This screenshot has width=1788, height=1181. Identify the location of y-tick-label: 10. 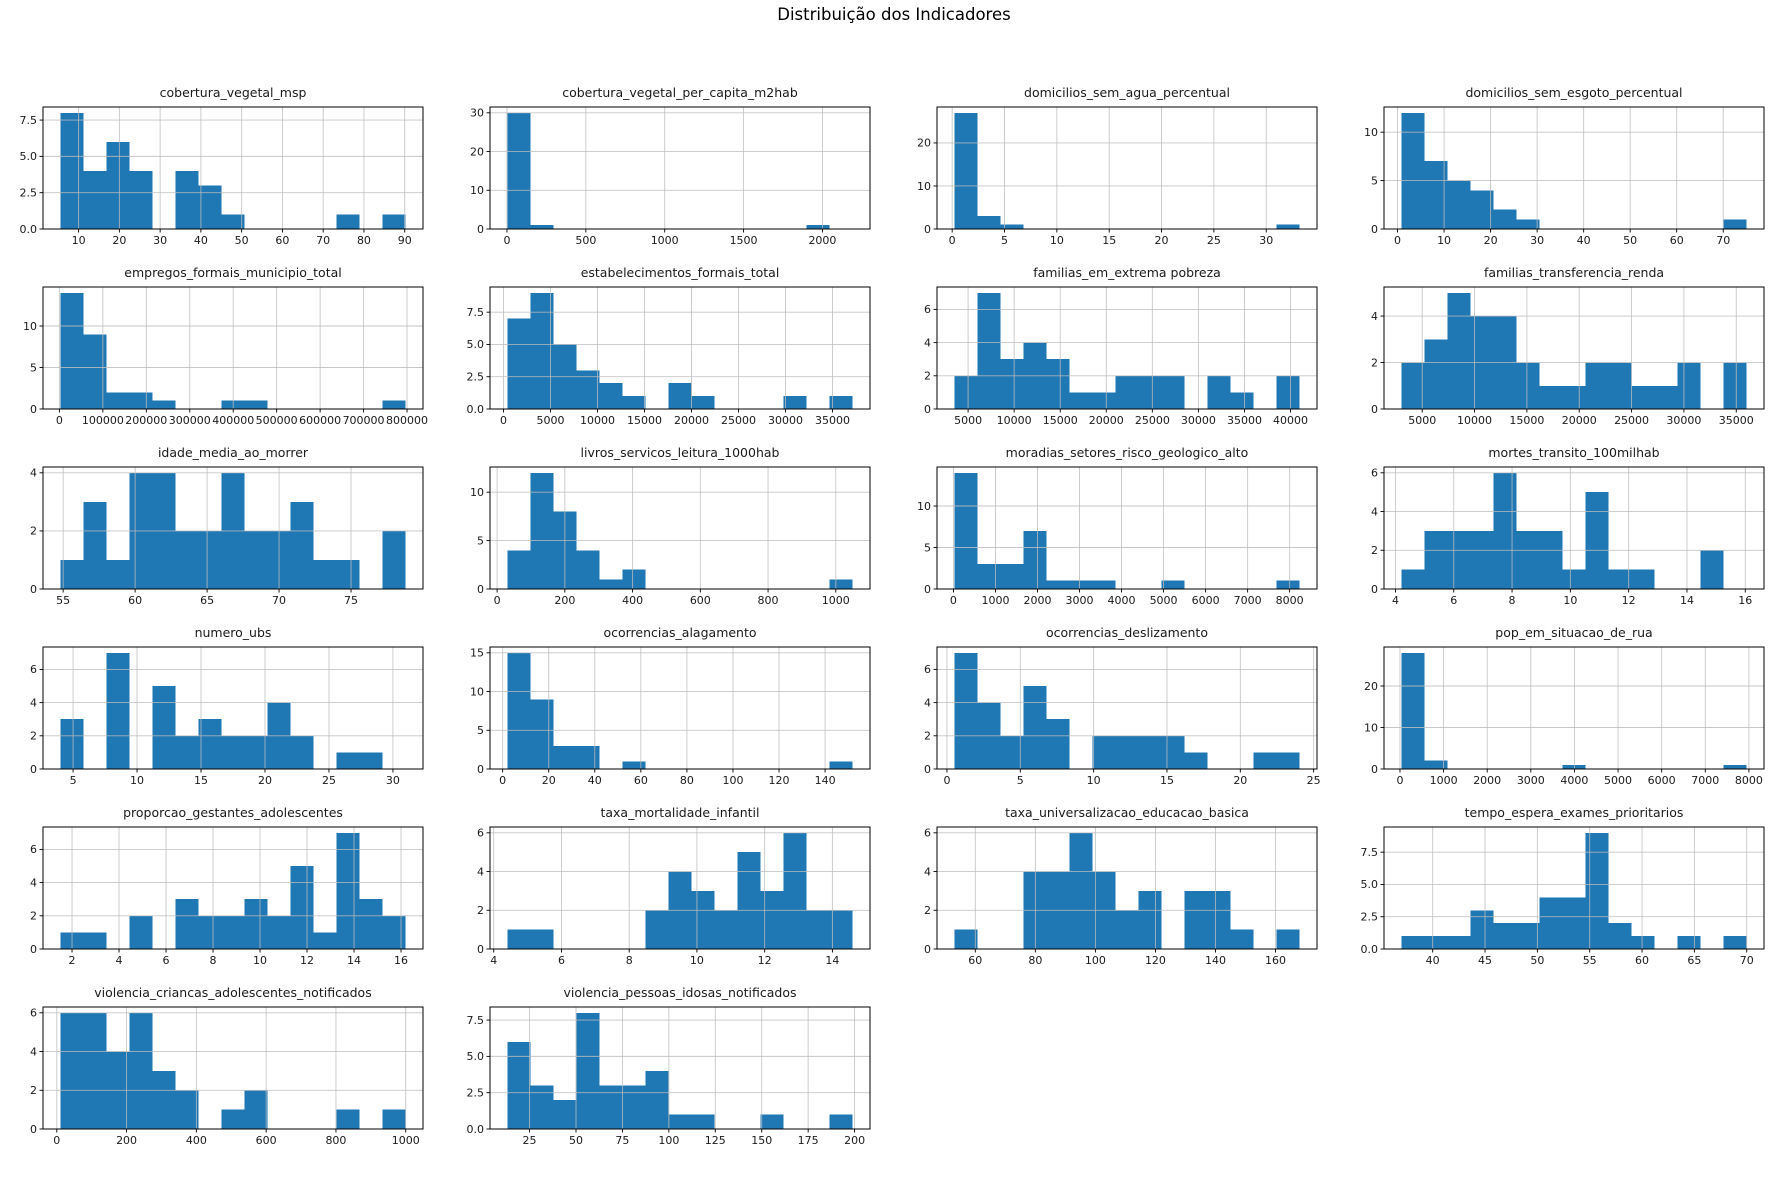
(1371, 727).